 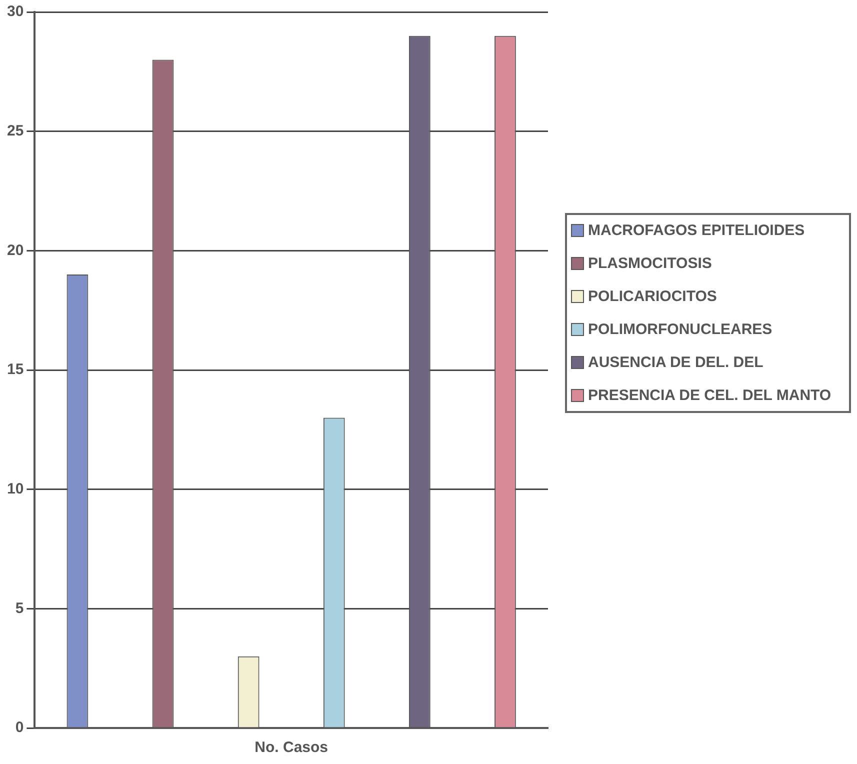 What do you see at coordinates (652, 296) in the screenshot?
I see `legend-label: POLICARIOCITOS` at bounding box center [652, 296].